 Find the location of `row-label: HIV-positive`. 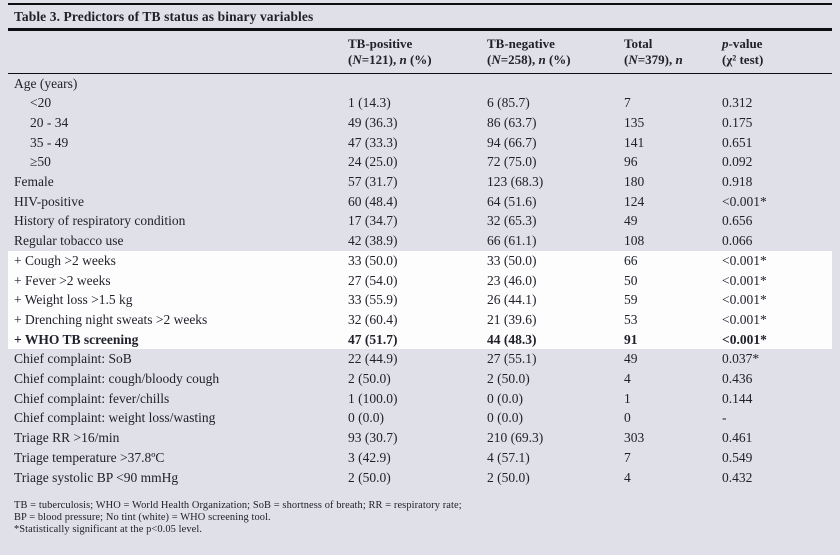

row-label: HIV-positive is located at coordinates (49, 201).